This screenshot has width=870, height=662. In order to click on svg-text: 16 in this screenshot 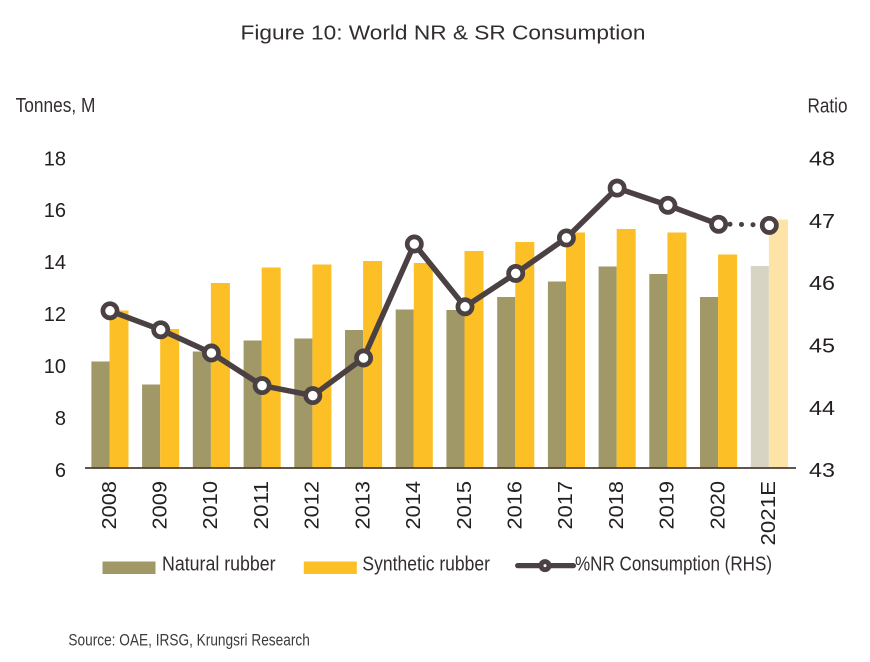, I will do `click(55, 211)`.